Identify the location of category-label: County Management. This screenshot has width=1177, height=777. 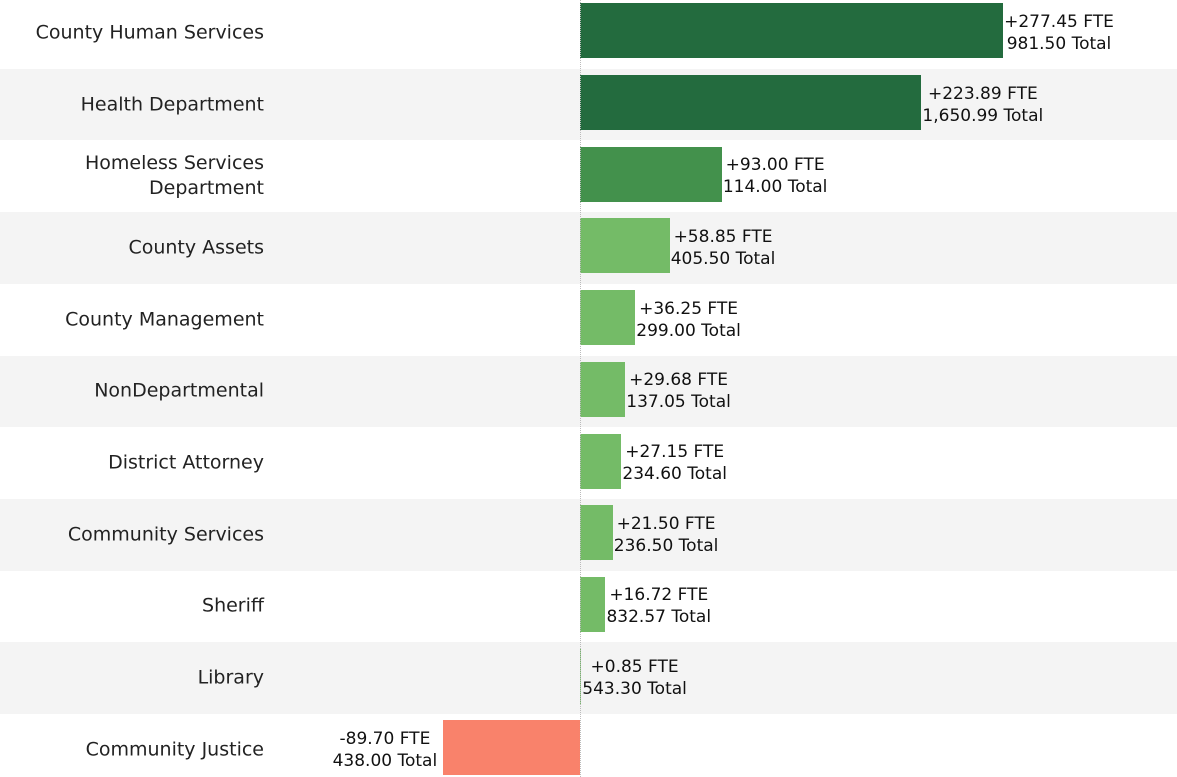
(164, 319).